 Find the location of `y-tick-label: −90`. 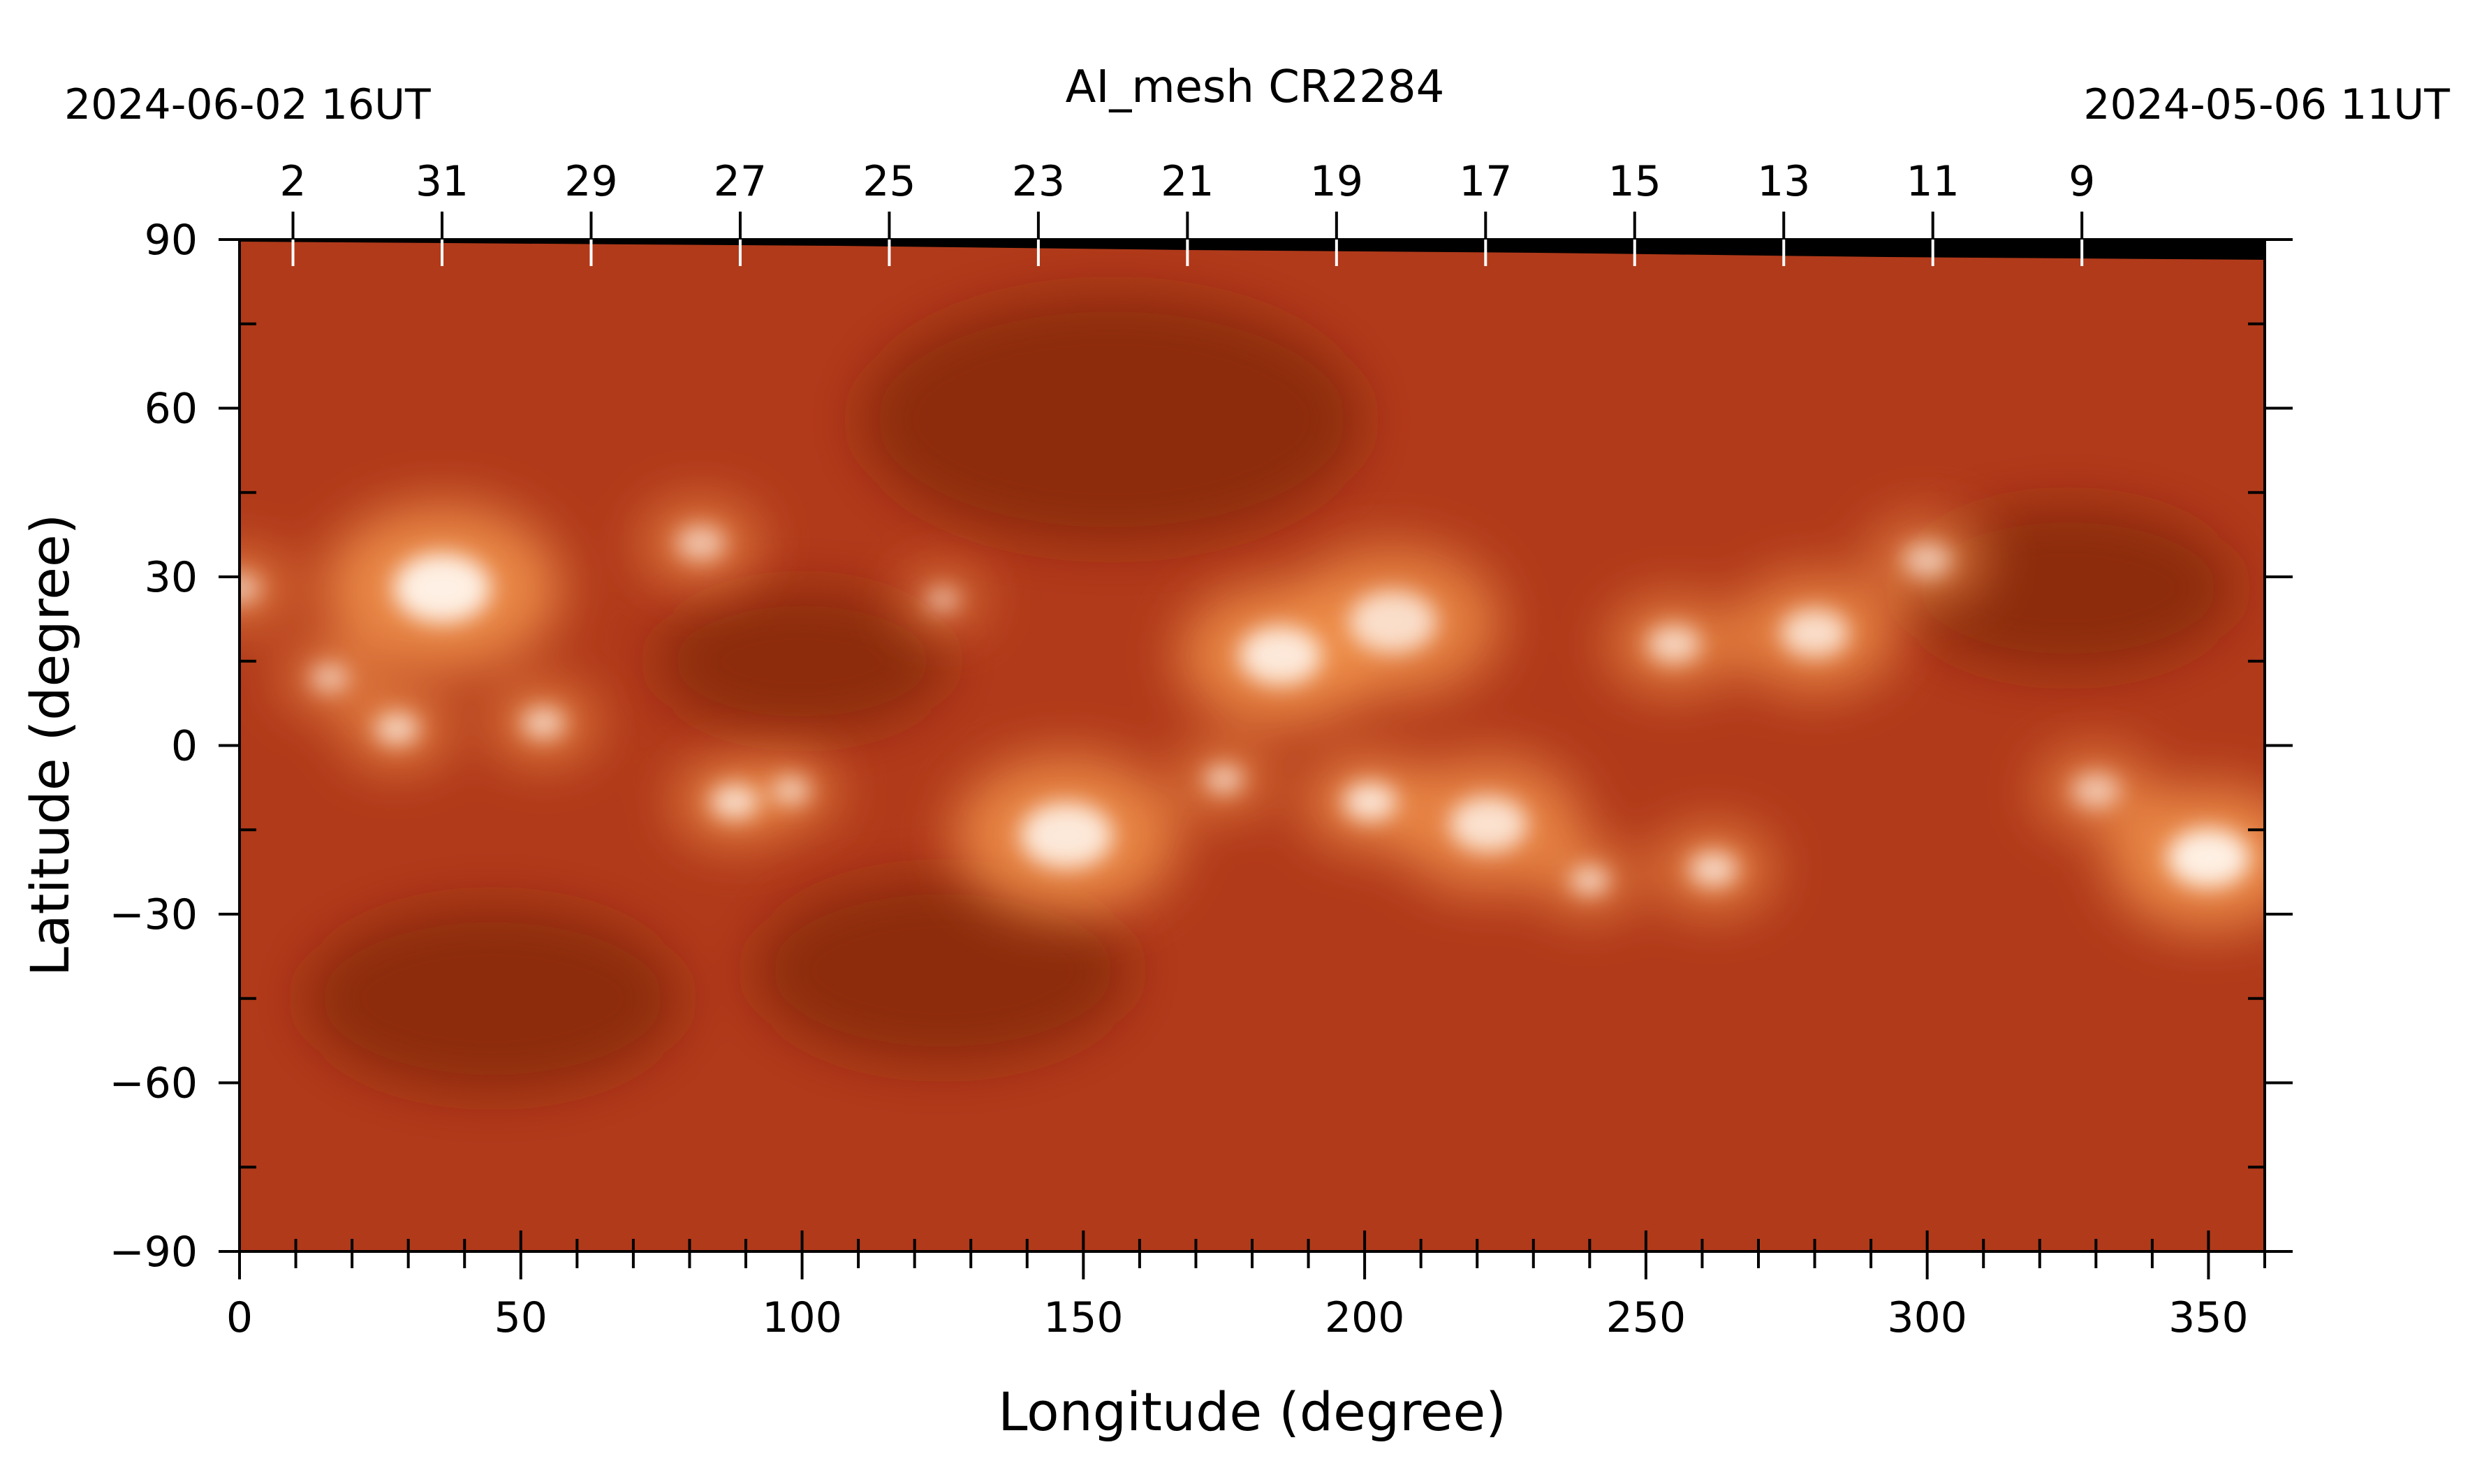

y-tick-label: −90 is located at coordinates (154, 1252).